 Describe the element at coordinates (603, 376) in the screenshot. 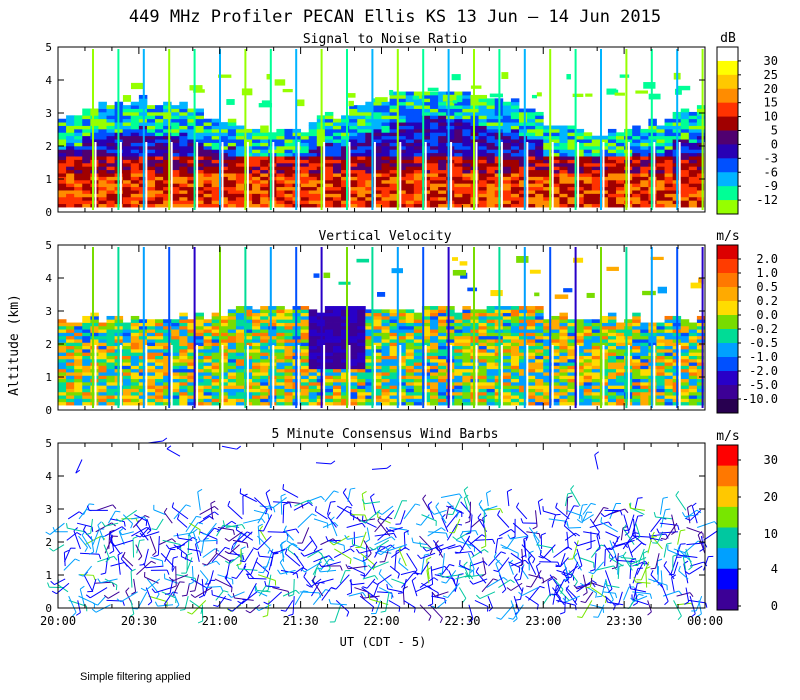

I see `velocity-gap` at that location.